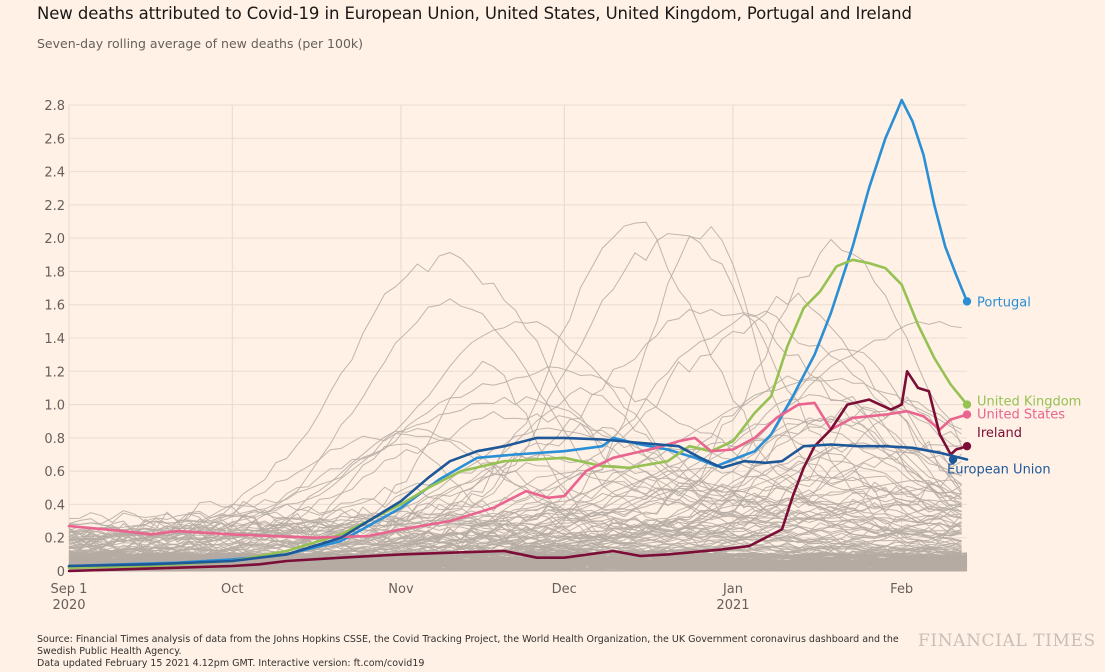 The image size is (1105, 672). I want to click on x-tick-label: Oct, so click(232, 589).